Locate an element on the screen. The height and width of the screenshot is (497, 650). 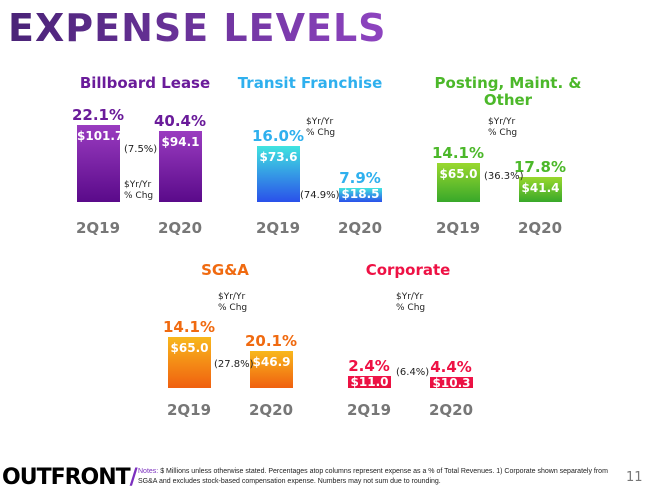
bar-value-label: $10.3 is located at coordinates (451, 382).